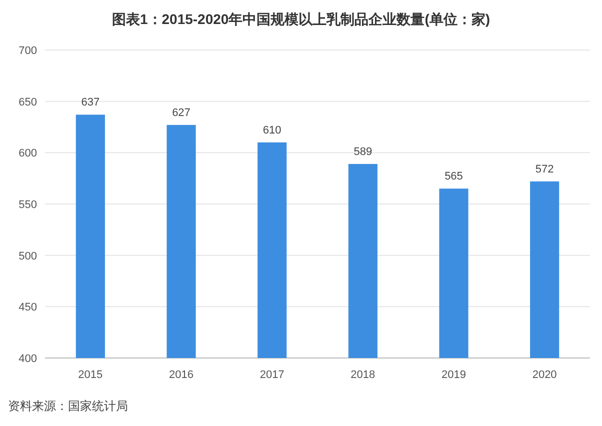 The image size is (602, 426). Describe the element at coordinates (27, 51) in the screenshot. I see `ytick: 700` at that location.